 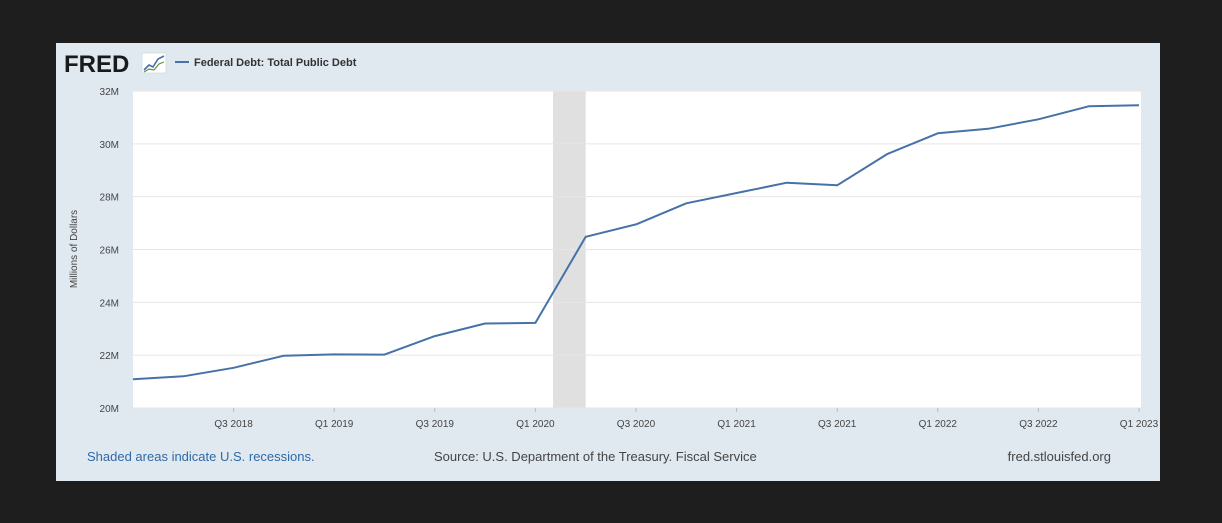 What do you see at coordinates (201, 456) in the screenshot?
I see `recession-note-link: Shaded areas indicate U.S. recessions.` at bounding box center [201, 456].